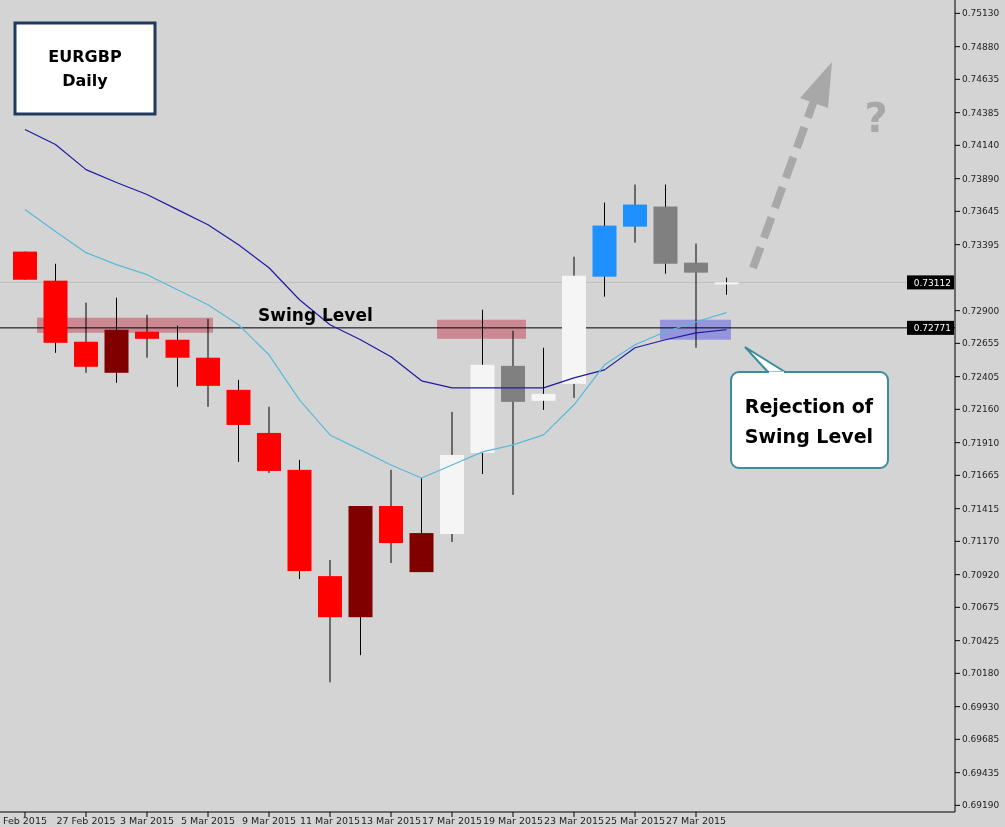 This screenshot has height=827, width=1005. Describe the element at coordinates (147, 820) in the screenshot. I see `x-tick-label: 3 Mar 2015` at that location.